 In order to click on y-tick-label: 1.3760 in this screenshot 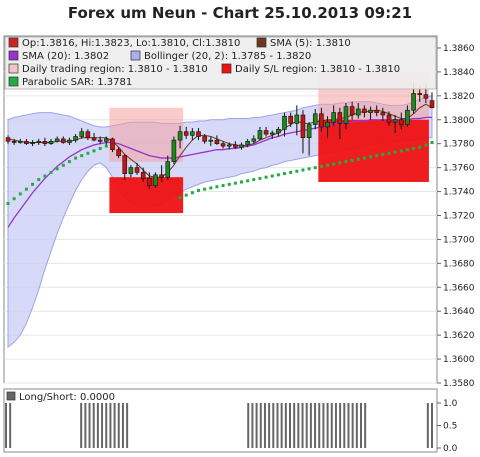, I will do `click(459, 169)`.